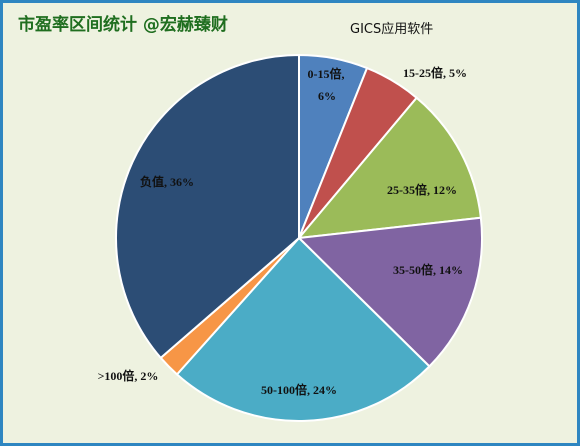 This screenshot has height=446, width=580. What do you see at coordinates (167, 181) in the screenshot?
I see `pie-slice-label-6: 负值, 36%` at bounding box center [167, 181].